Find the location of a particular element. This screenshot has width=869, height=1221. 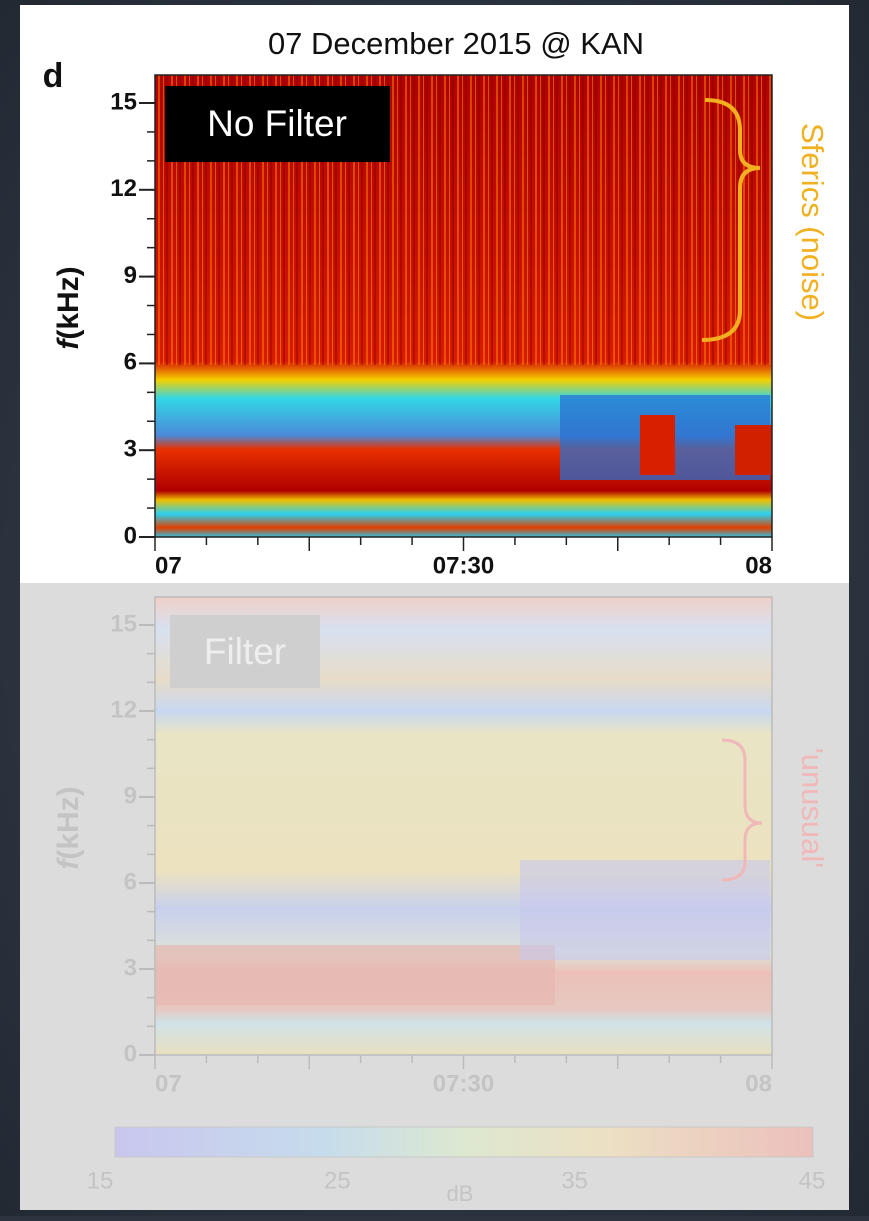

annotation: 'unusual' is located at coordinates (812, 808).